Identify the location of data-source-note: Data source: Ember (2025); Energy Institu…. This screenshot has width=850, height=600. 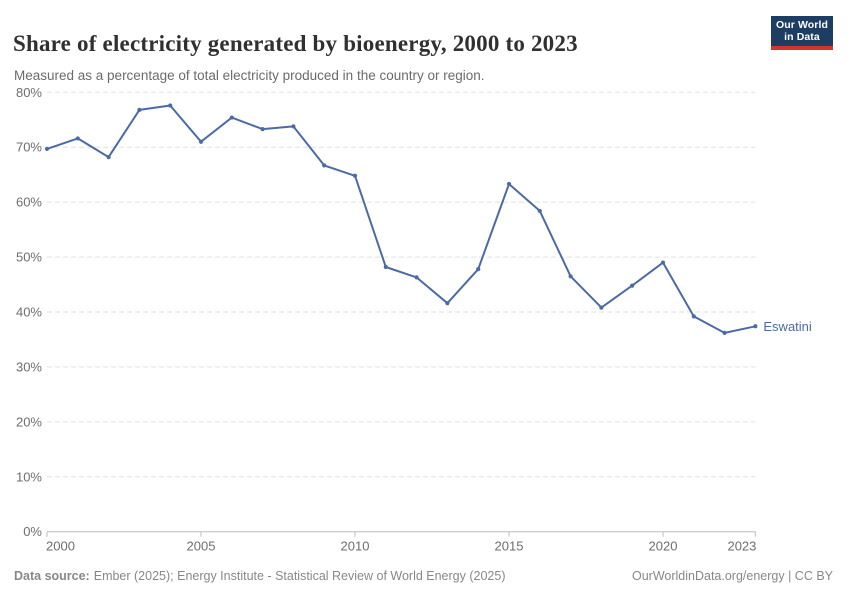
(259, 576).